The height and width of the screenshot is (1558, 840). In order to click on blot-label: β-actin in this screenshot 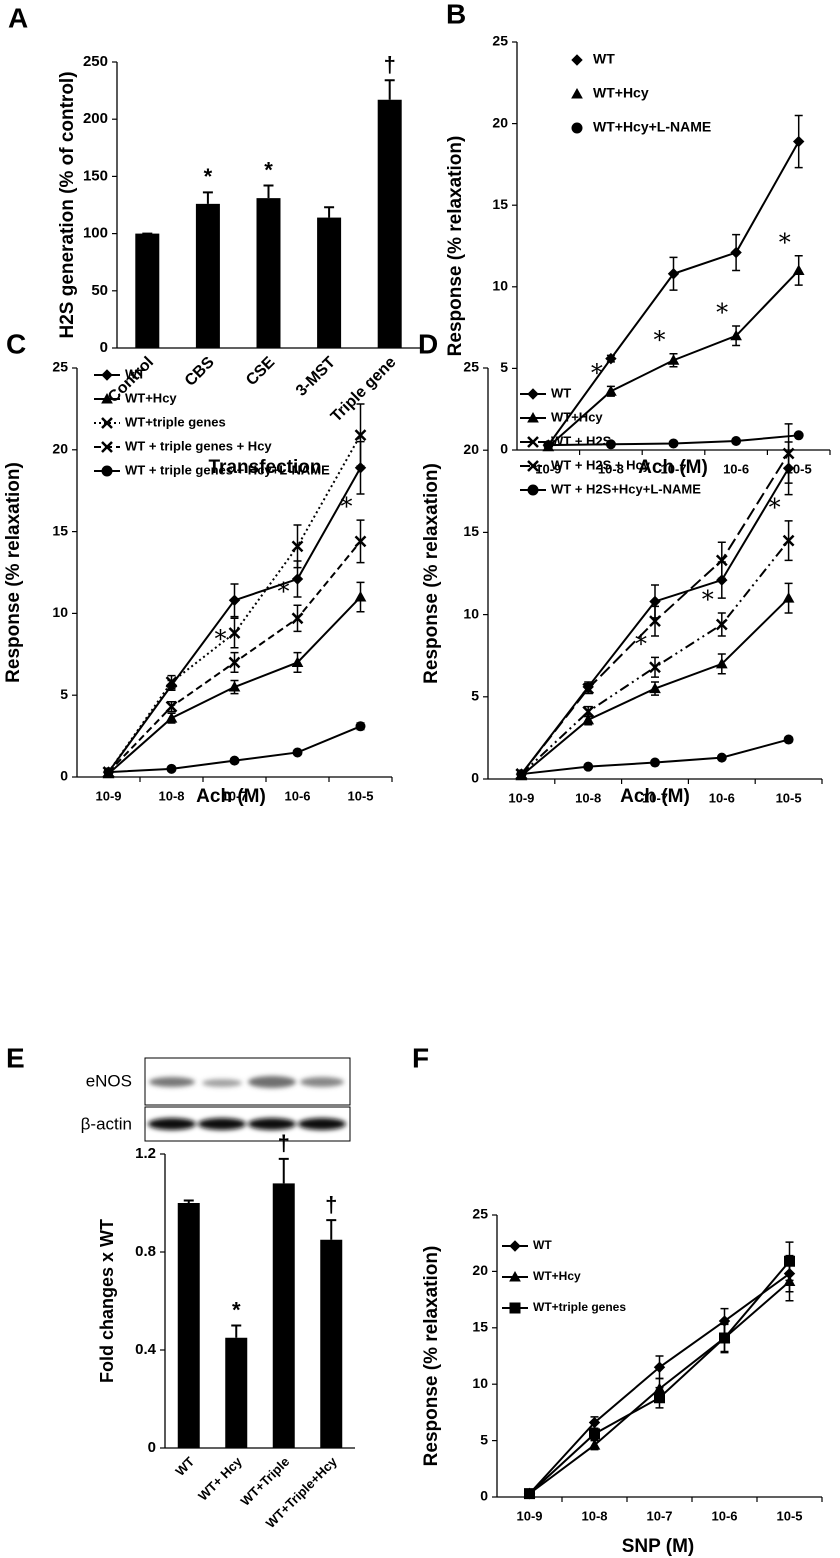, I will do `click(106, 1123)`.